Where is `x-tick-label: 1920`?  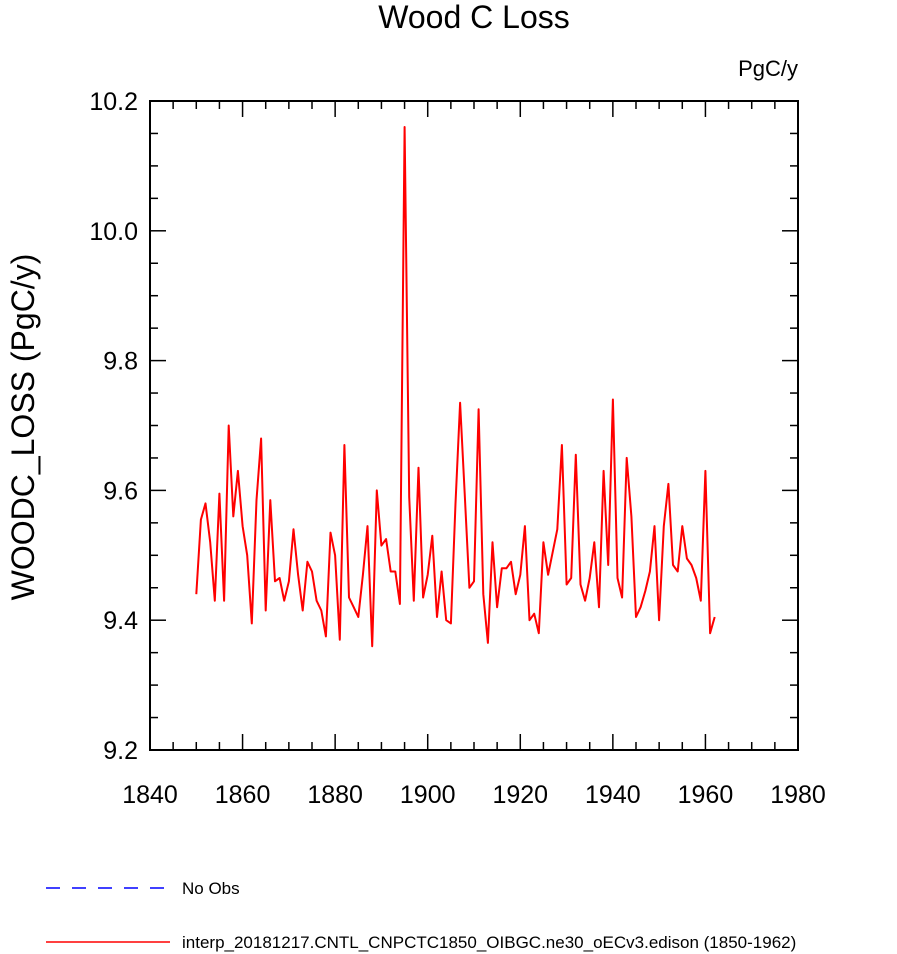 x-tick-label: 1920 is located at coordinates (520, 795).